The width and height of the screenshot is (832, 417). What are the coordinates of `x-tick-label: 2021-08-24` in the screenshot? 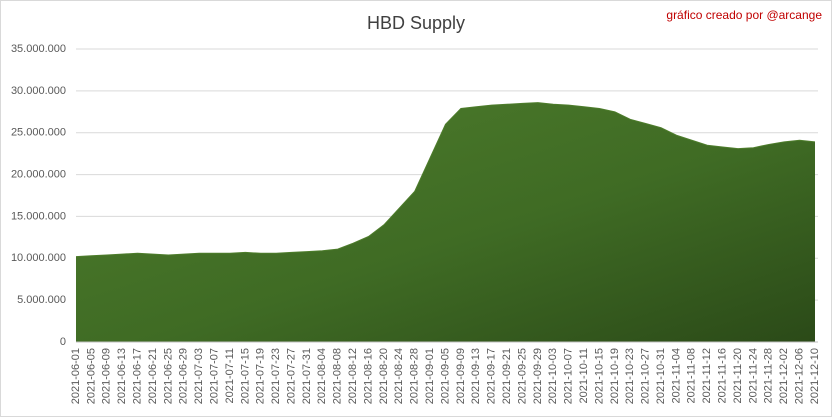 It's located at (399, 376).